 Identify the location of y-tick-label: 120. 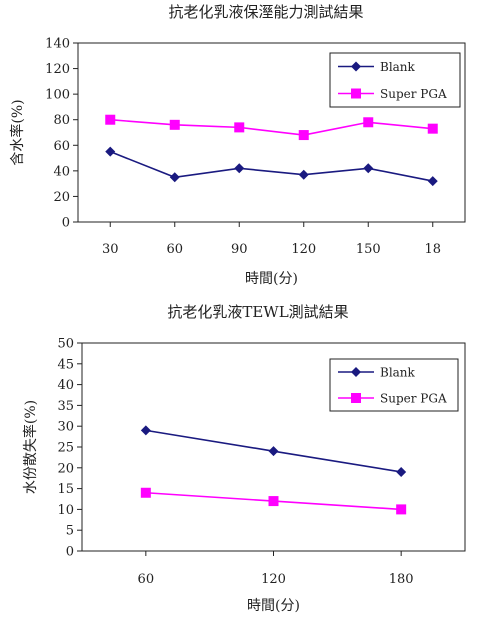
(57, 69).